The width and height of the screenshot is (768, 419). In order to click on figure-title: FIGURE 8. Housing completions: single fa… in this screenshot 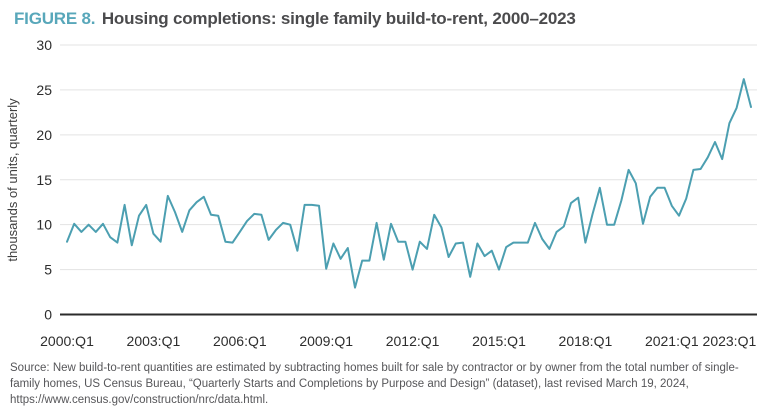, I will do `click(384, 19)`.